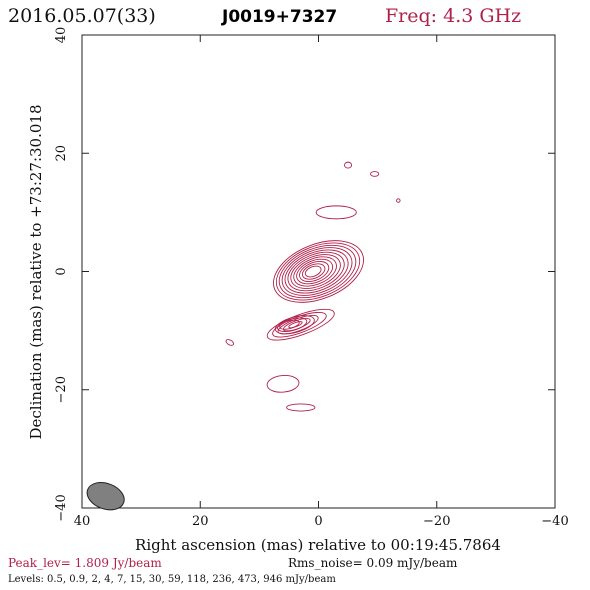  What do you see at coordinates (61, 153) in the screenshot?
I see `y-tick-label: 20` at bounding box center [61, 153].